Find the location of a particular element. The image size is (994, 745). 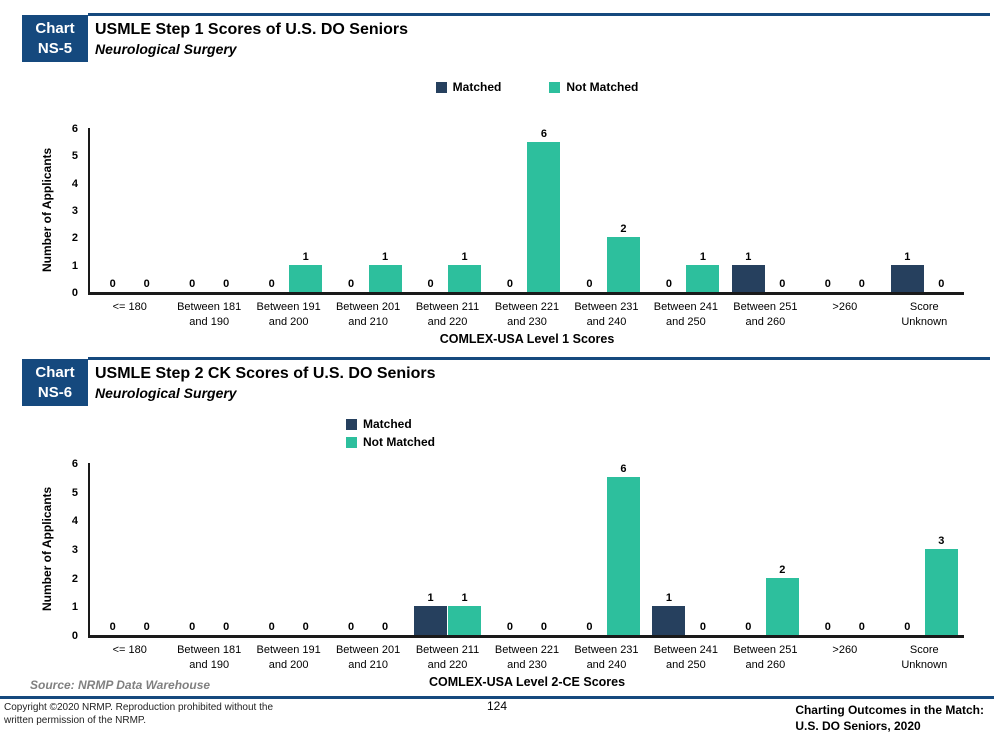

y-tick-label: 5 is located at coordinates (74, 156).